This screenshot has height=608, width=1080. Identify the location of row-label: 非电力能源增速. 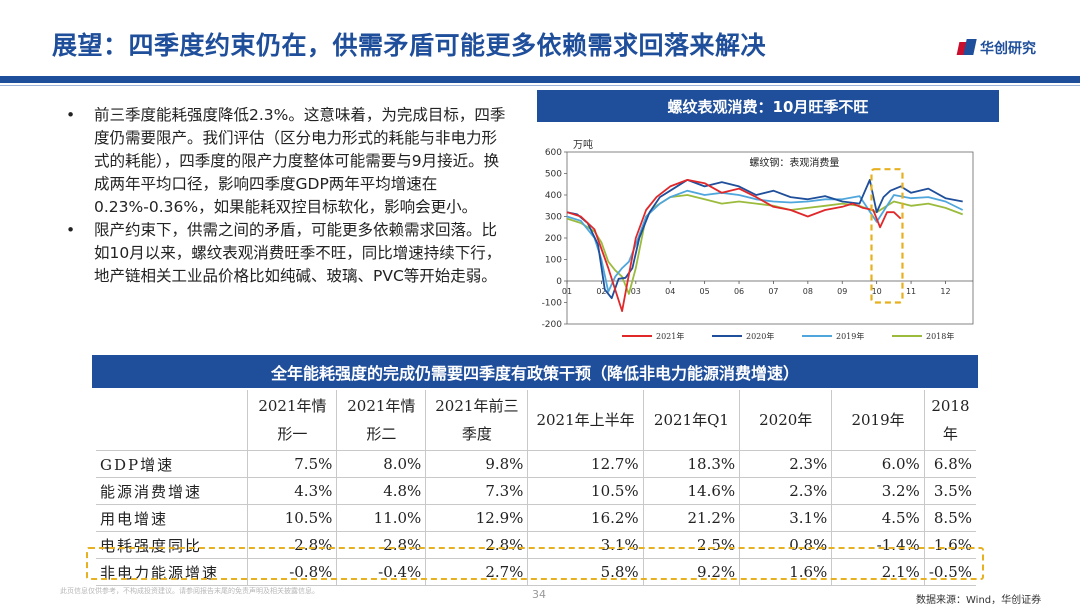
(172, 572).